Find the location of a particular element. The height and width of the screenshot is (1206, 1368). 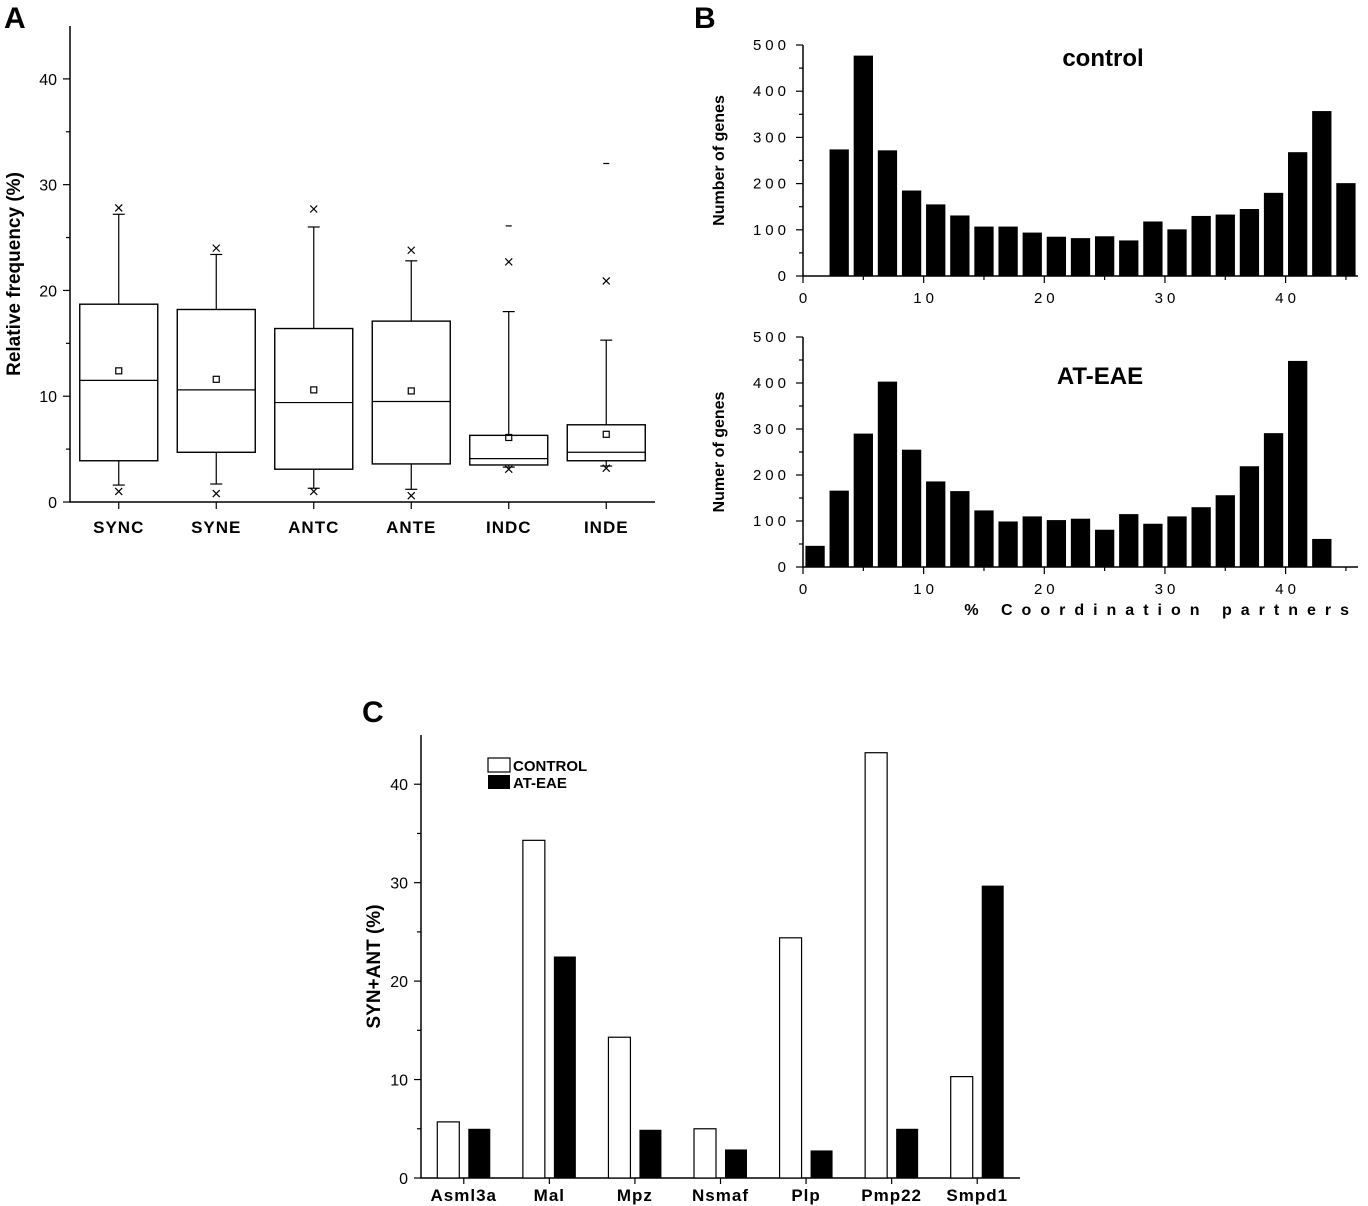

legend-label: CONTROL is located at coordinates (550, 766).